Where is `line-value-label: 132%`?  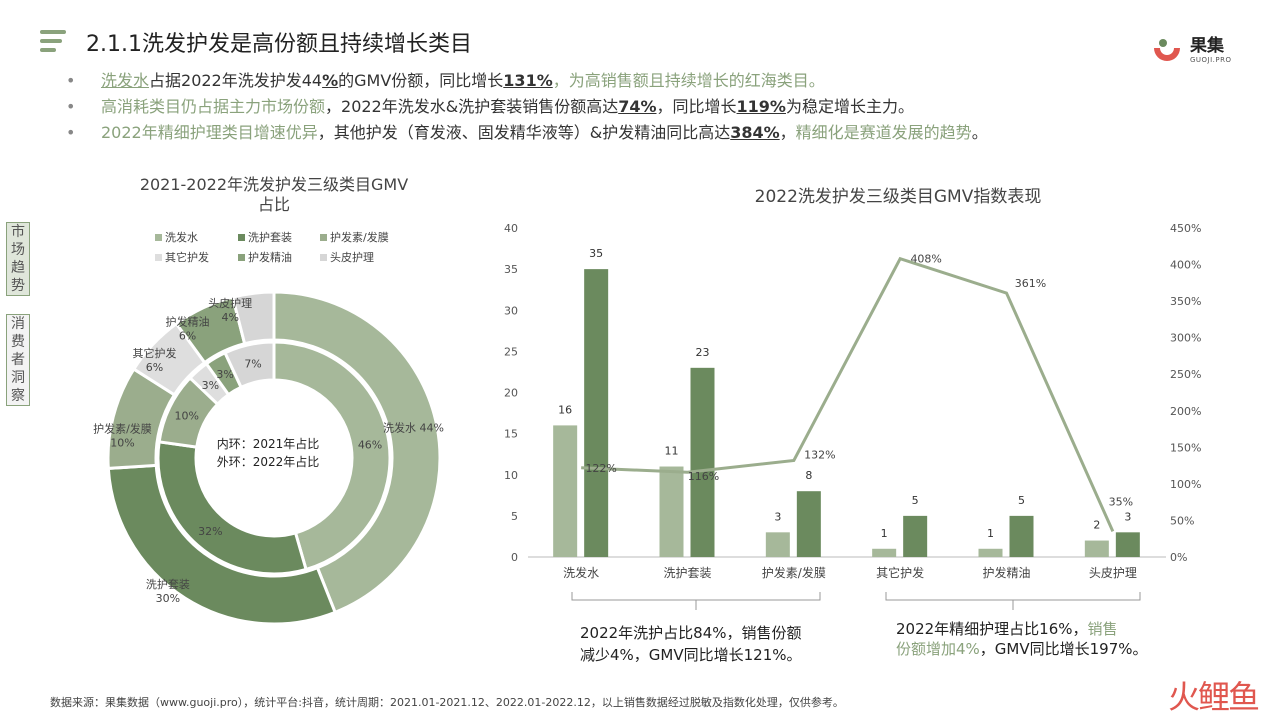 line-value-label: 132% is located at coordinates (819, 454).